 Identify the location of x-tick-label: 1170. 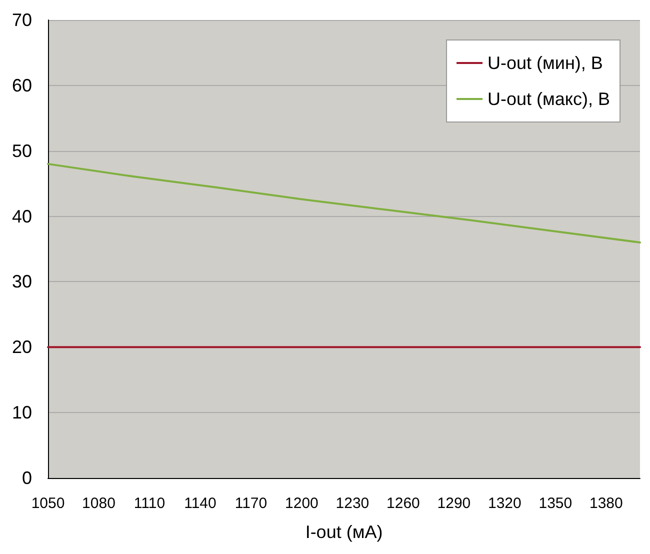
(251, 503).